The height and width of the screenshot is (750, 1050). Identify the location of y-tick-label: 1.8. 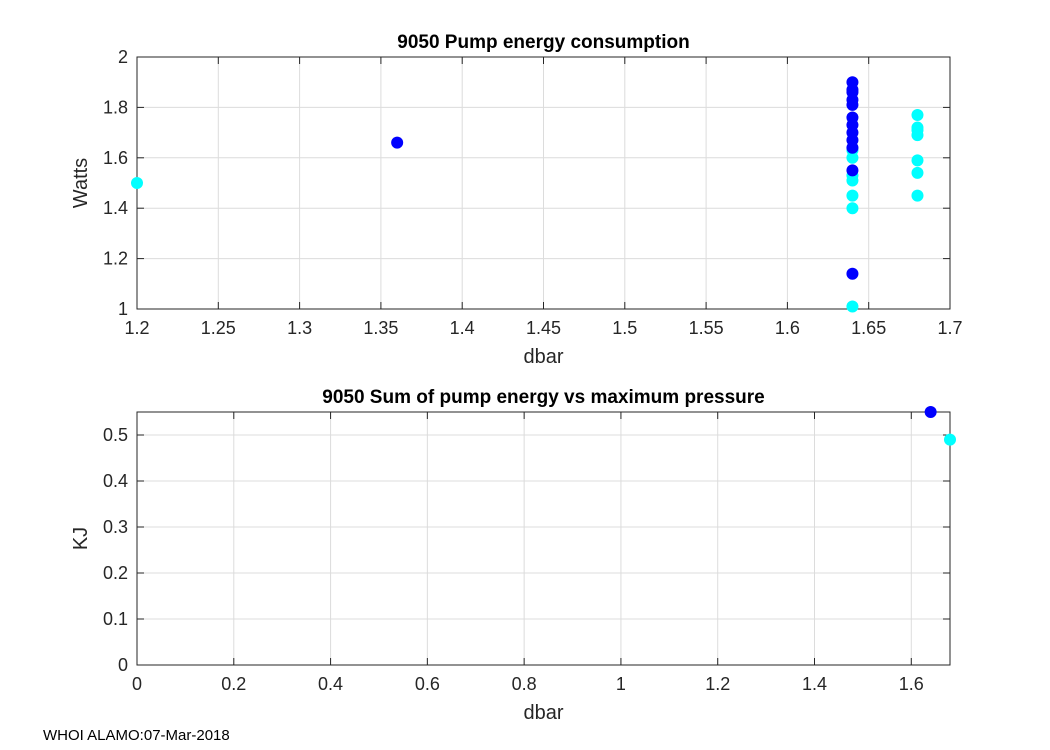
(115, 107).